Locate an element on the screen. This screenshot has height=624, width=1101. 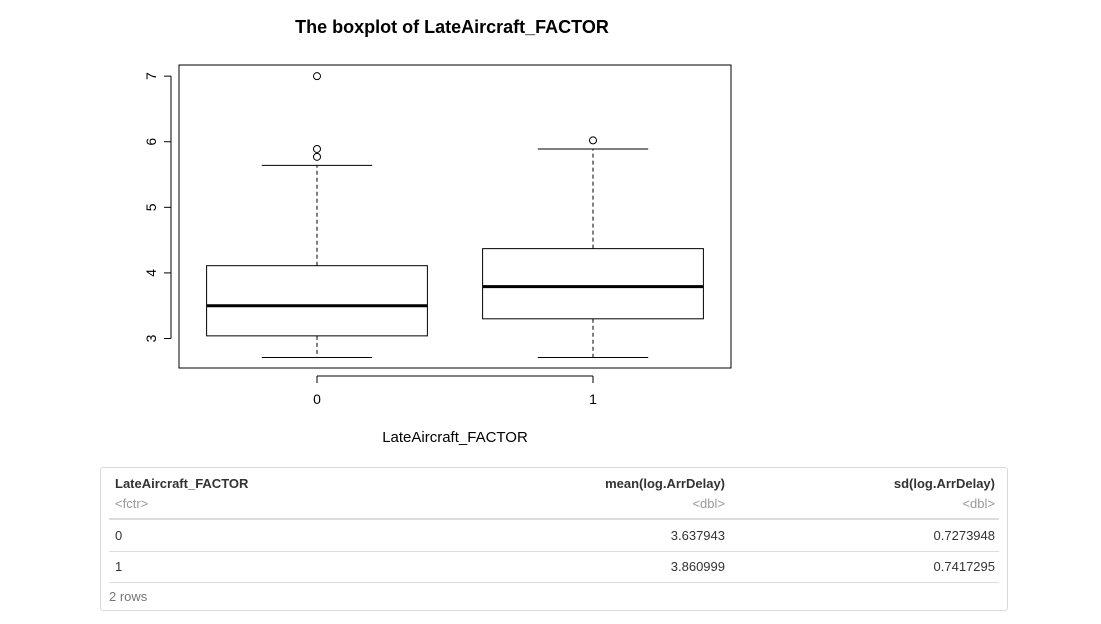
column-header-sd: sd(log.ArrDelay) is located at coordinates (944, 483).